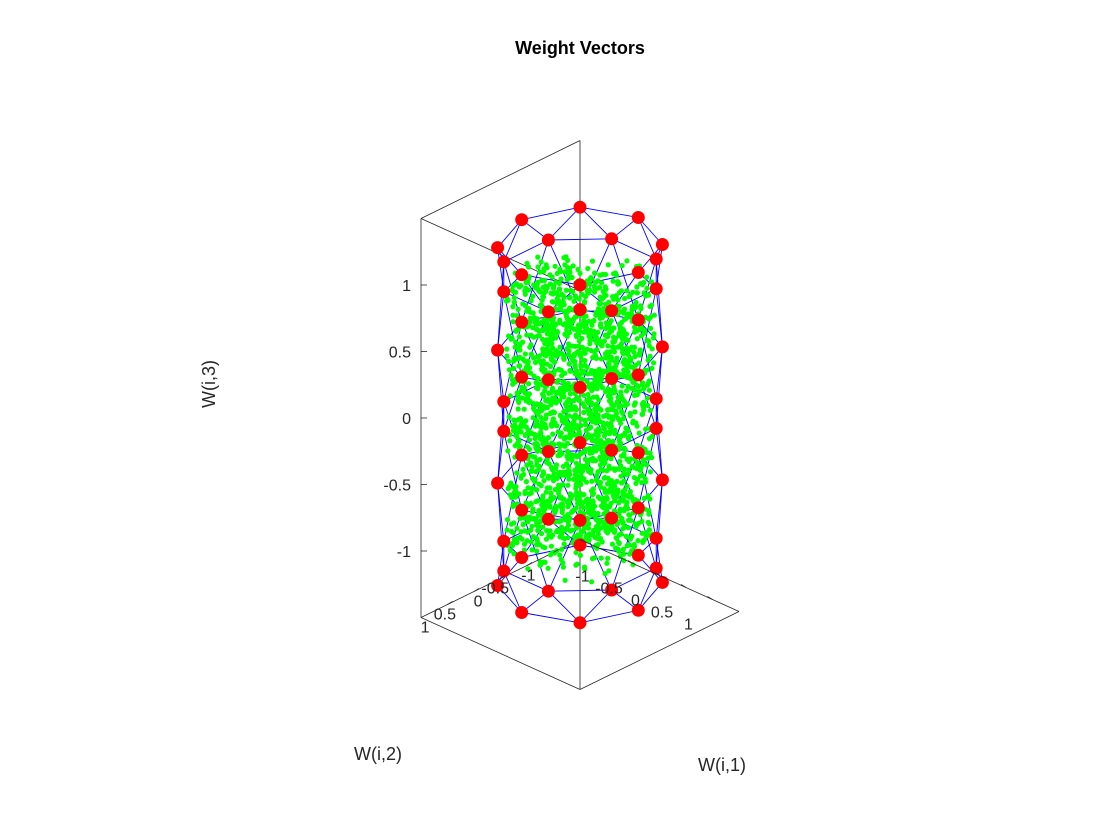 This screenshot has height=840, width=1120. Describe the element at coordinates (580, 415) in the screenshot. I see `neuron-points` at that location.